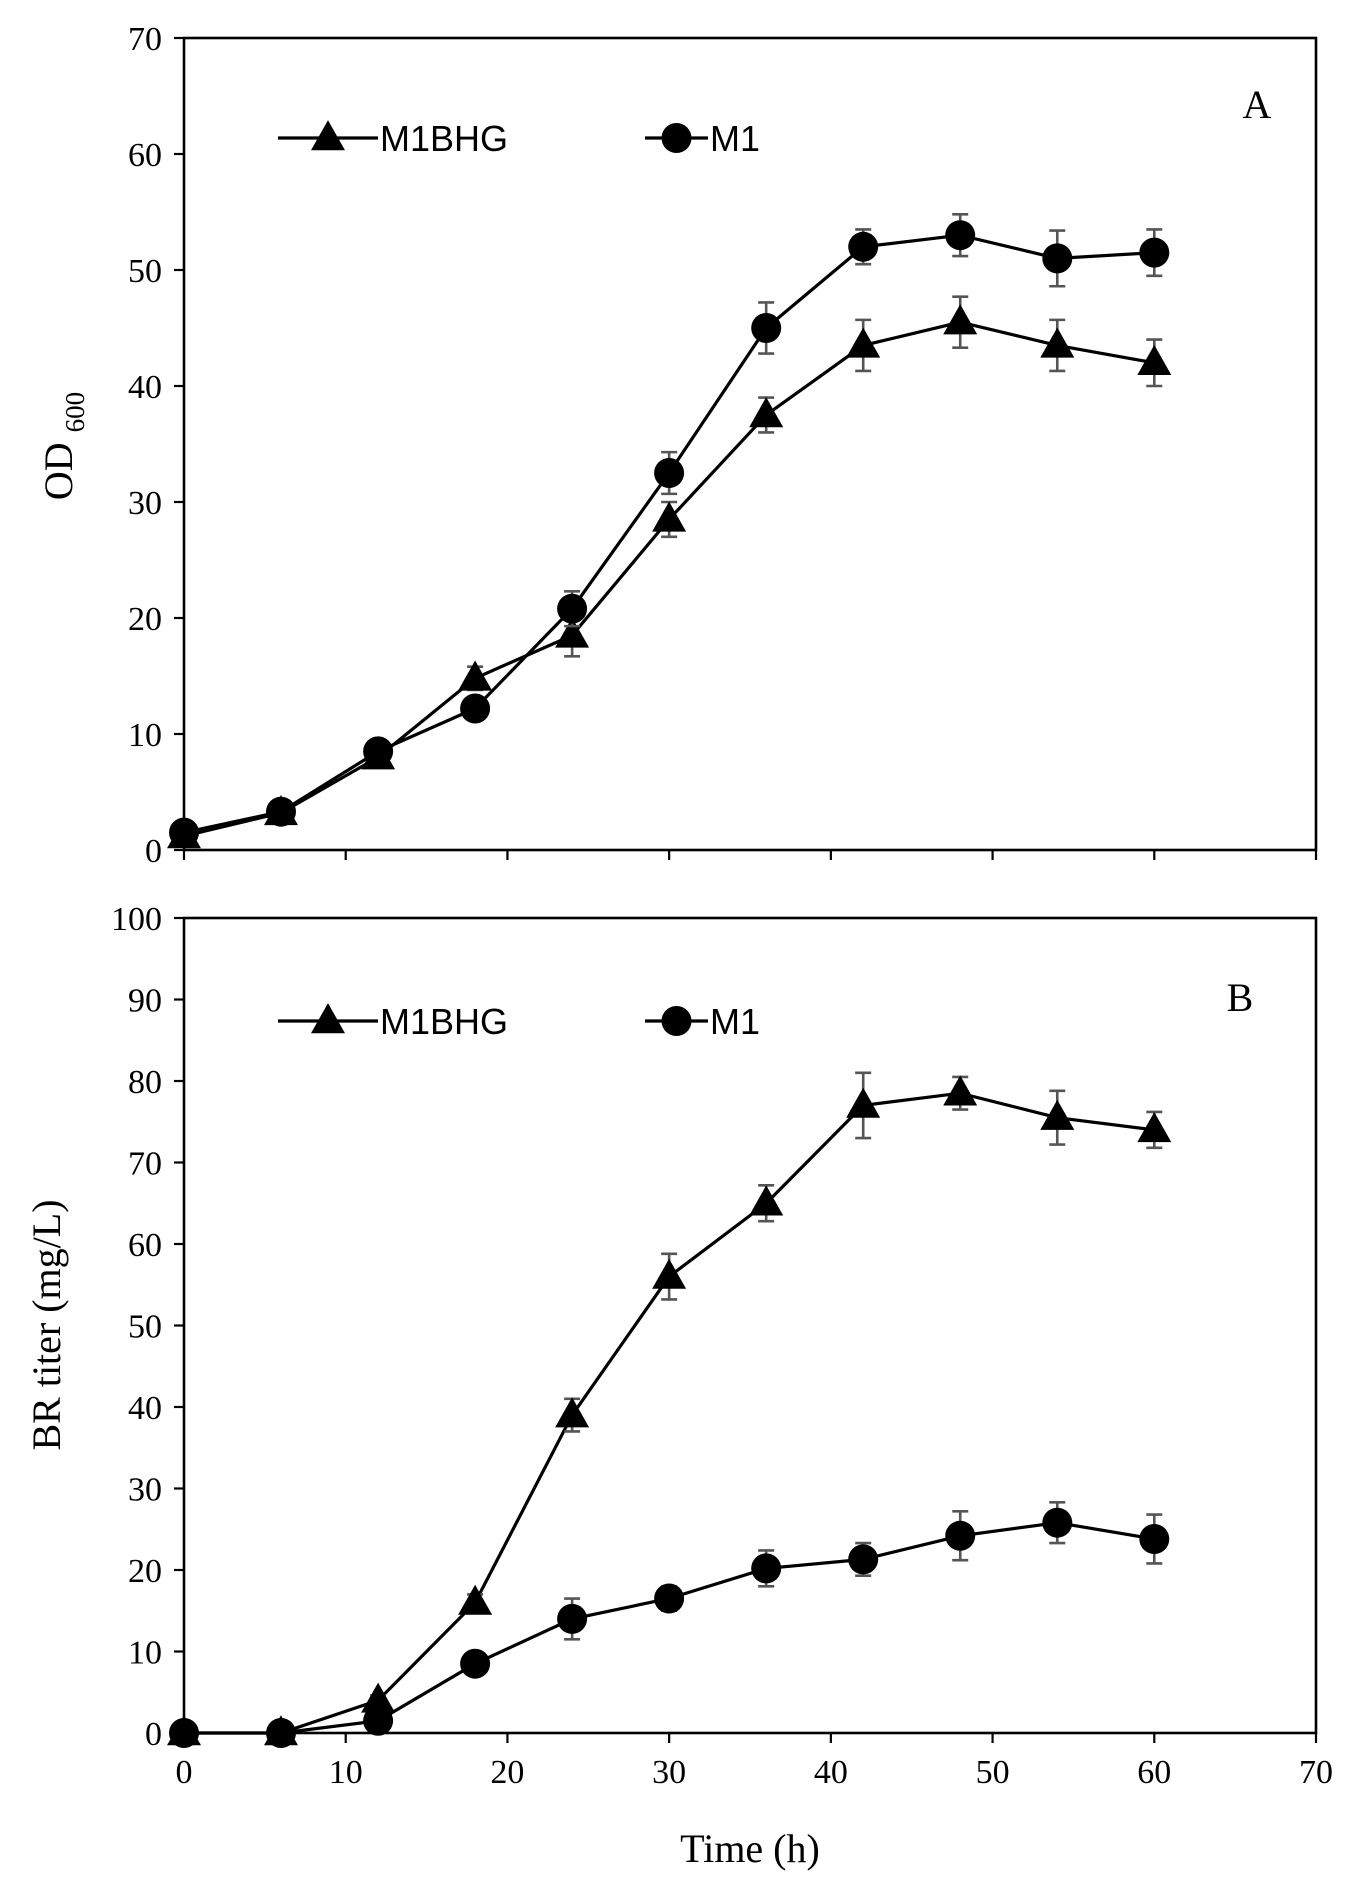 The image size is (1350, 1890). What do you see at coordinates (145, 155) in the screenshot?
I see `y-tick-label-a: 60` at bounding box center [145, 155].